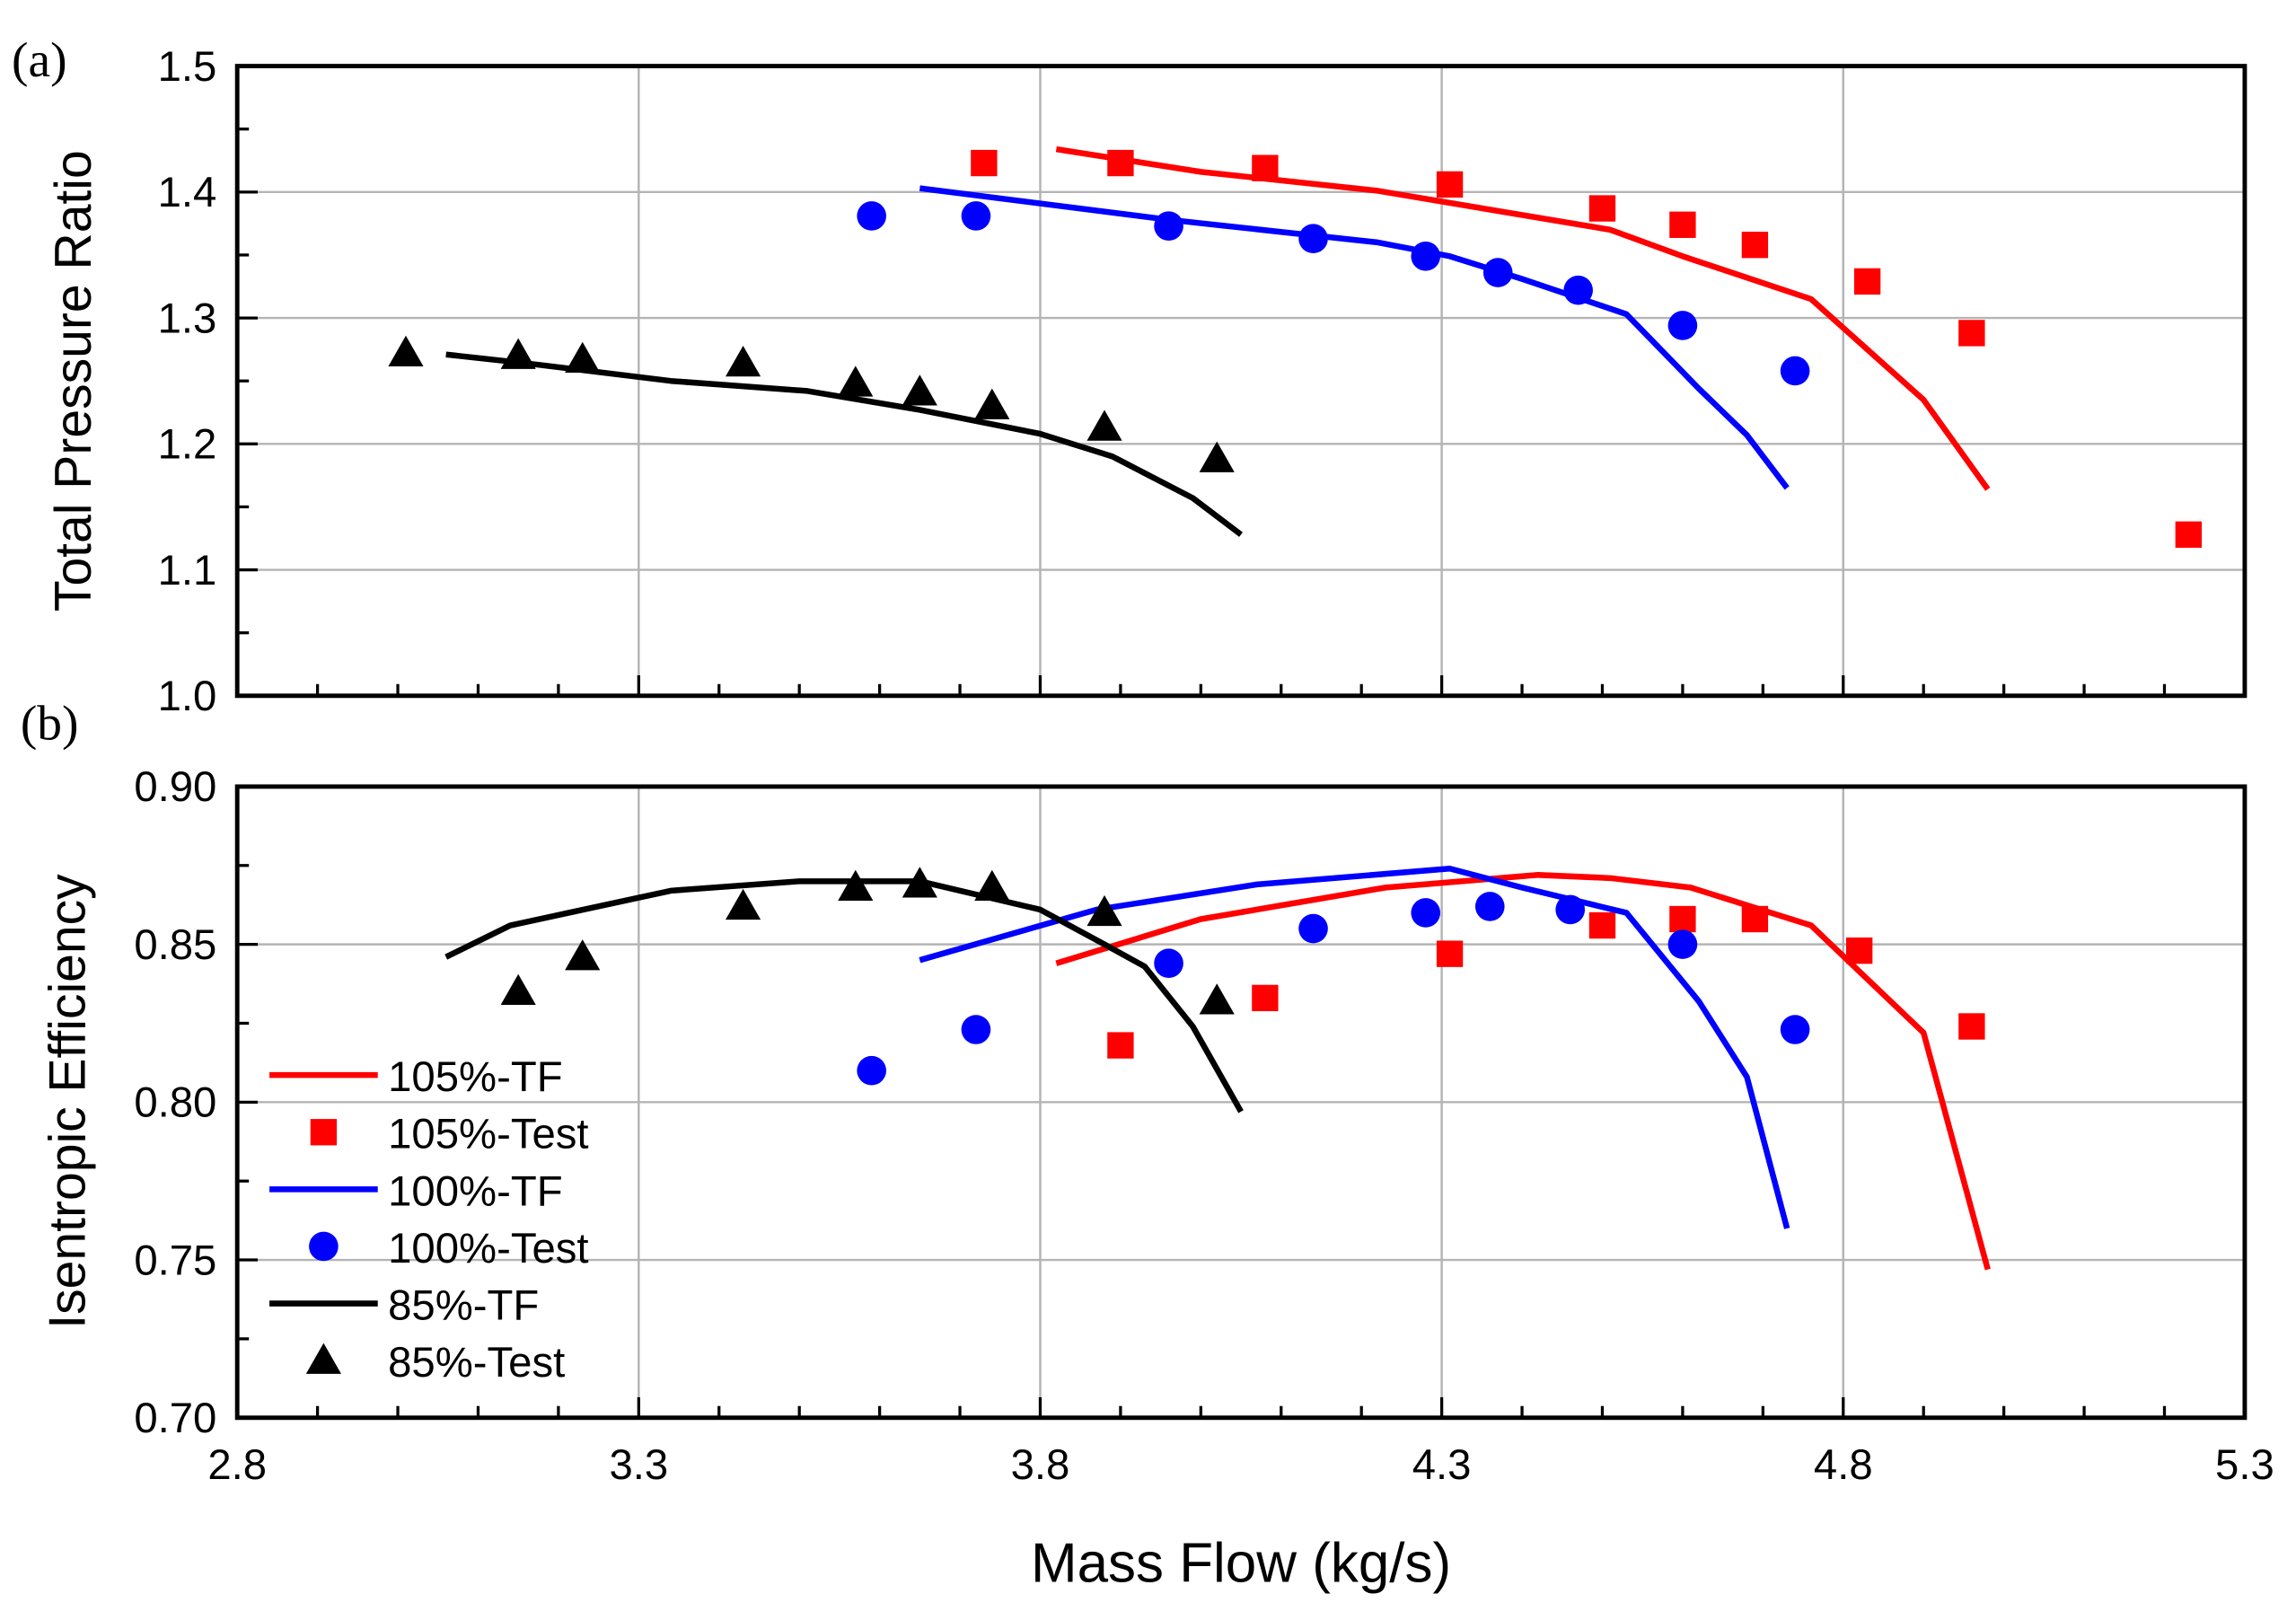  What do you see at coordinates (175, 1418) in the screenshot?
I see `y-tick-label: 0.70` at bounding box center [175, 1418].